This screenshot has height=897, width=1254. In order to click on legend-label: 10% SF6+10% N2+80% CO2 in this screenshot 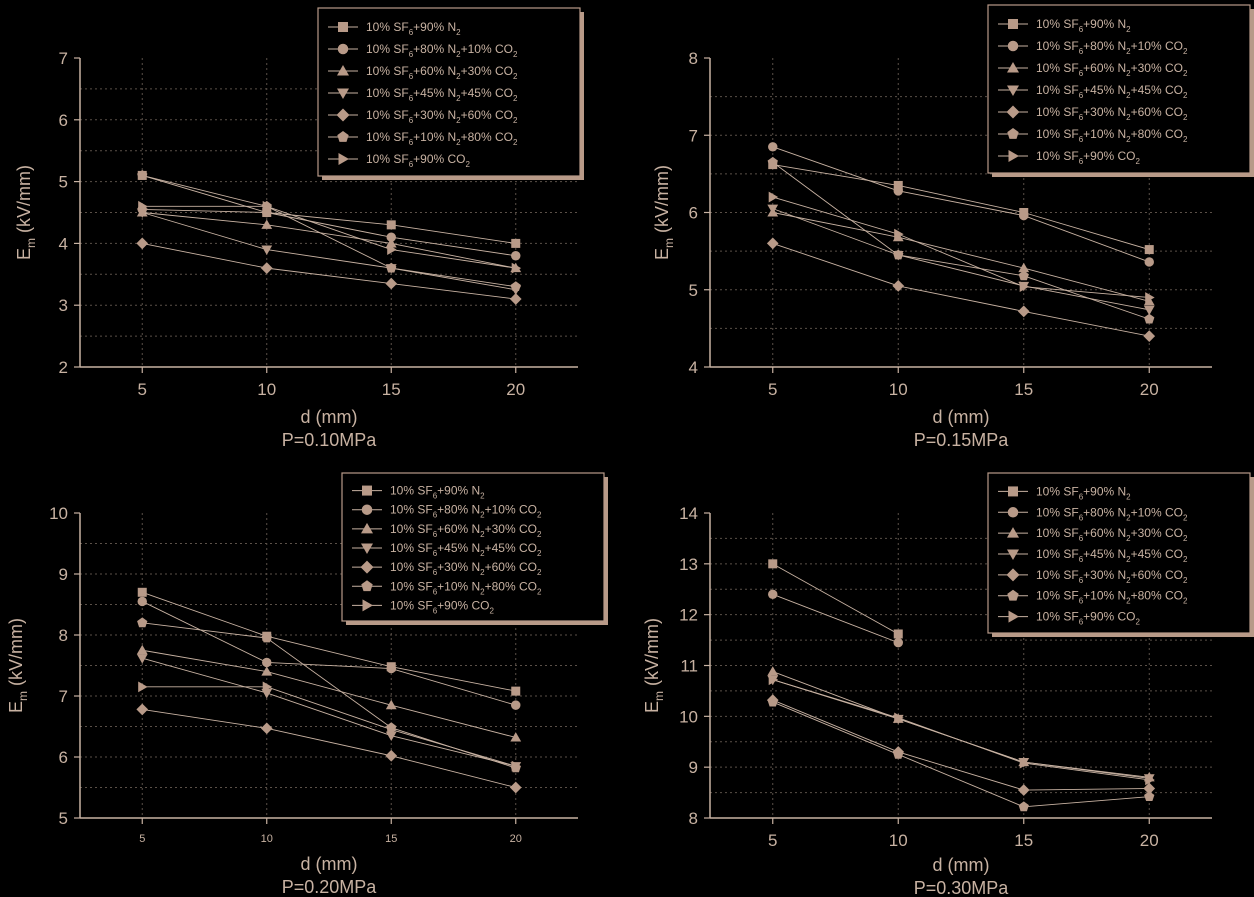, I will do `click(1112, 597)`.